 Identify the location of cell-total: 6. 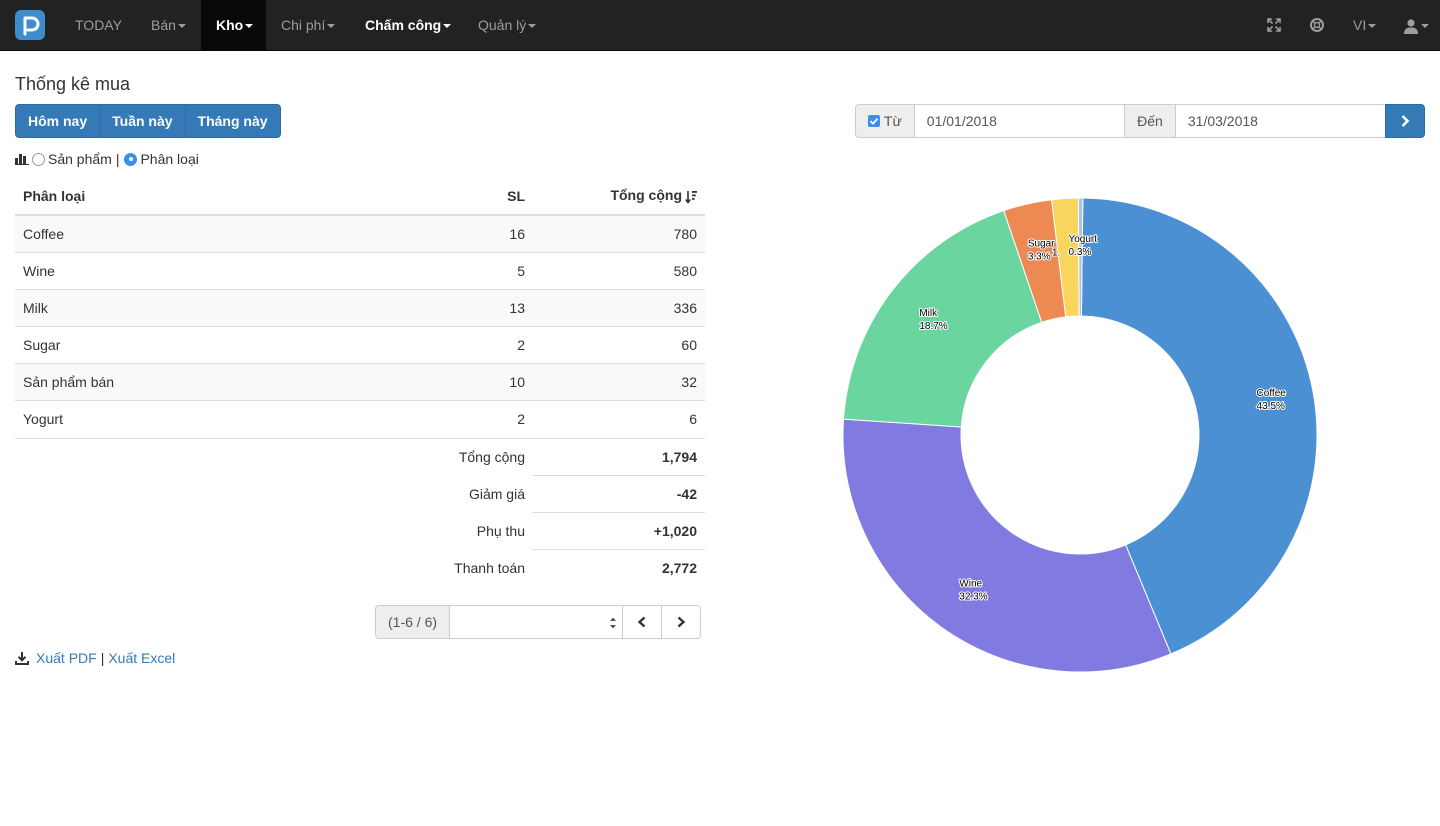
(619, 418).